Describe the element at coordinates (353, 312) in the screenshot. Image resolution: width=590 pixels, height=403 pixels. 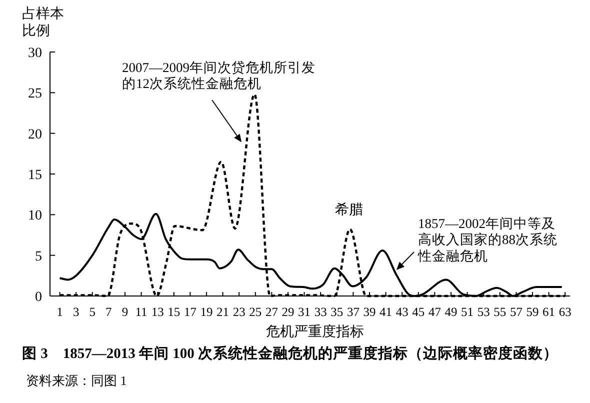
I see `x-tick-label: 37` at that location.